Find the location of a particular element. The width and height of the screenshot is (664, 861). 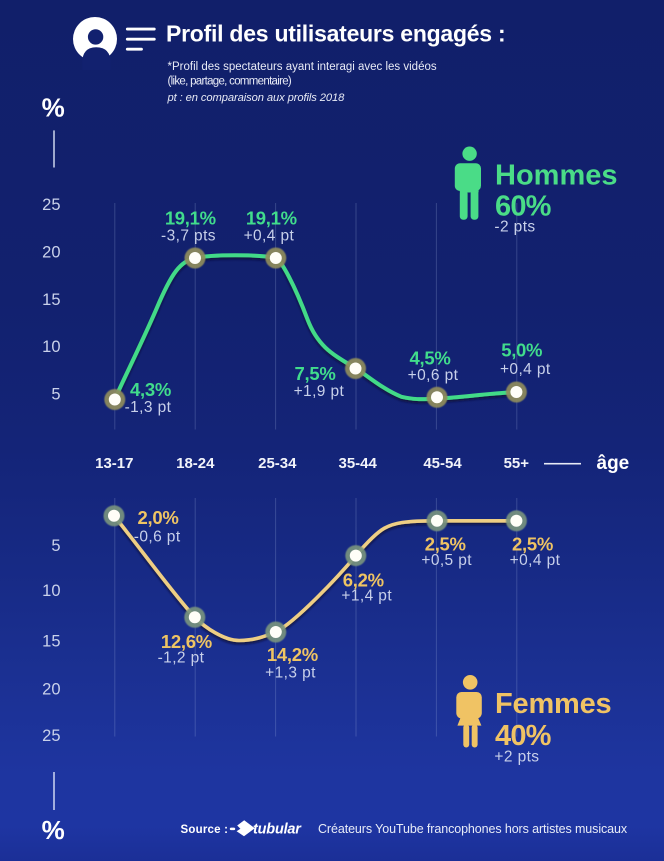

svg-text: +0,5 pt is located at coordinates (446, 560).